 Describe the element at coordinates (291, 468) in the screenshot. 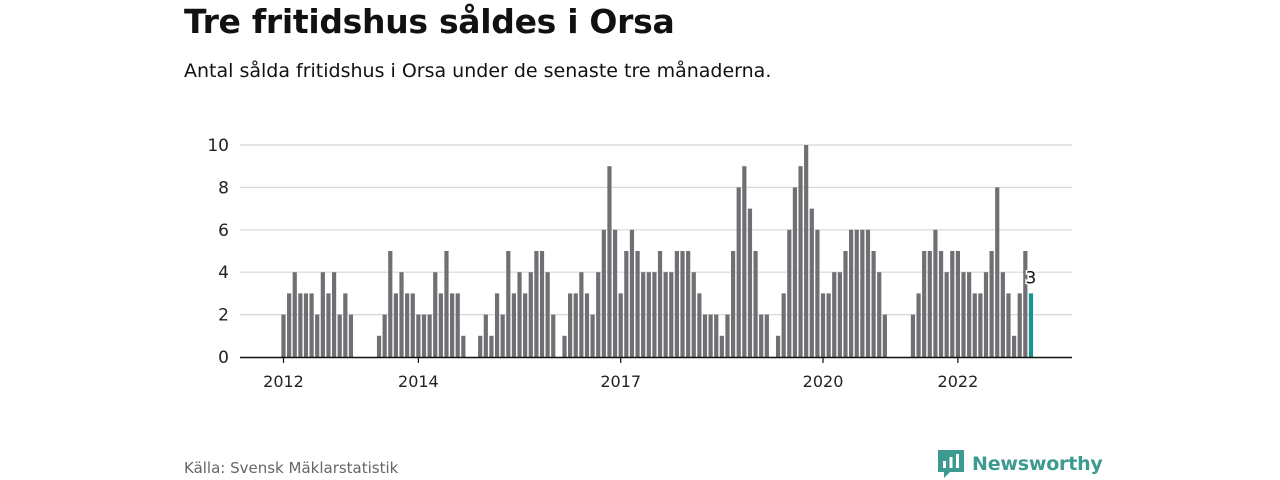

I see `source-note: Källa: Svensk Mäklarstatistik` at that location.